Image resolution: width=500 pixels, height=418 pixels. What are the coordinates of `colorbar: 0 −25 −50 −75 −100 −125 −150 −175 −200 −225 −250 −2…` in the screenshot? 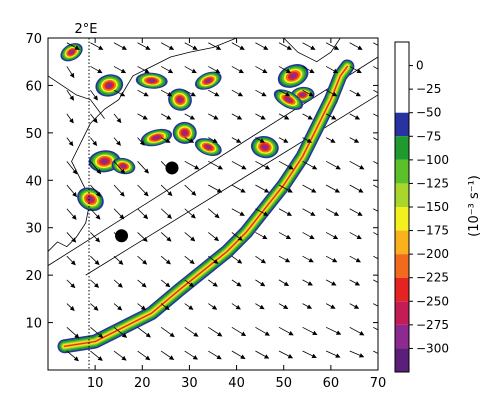 It's located at (421, 207).